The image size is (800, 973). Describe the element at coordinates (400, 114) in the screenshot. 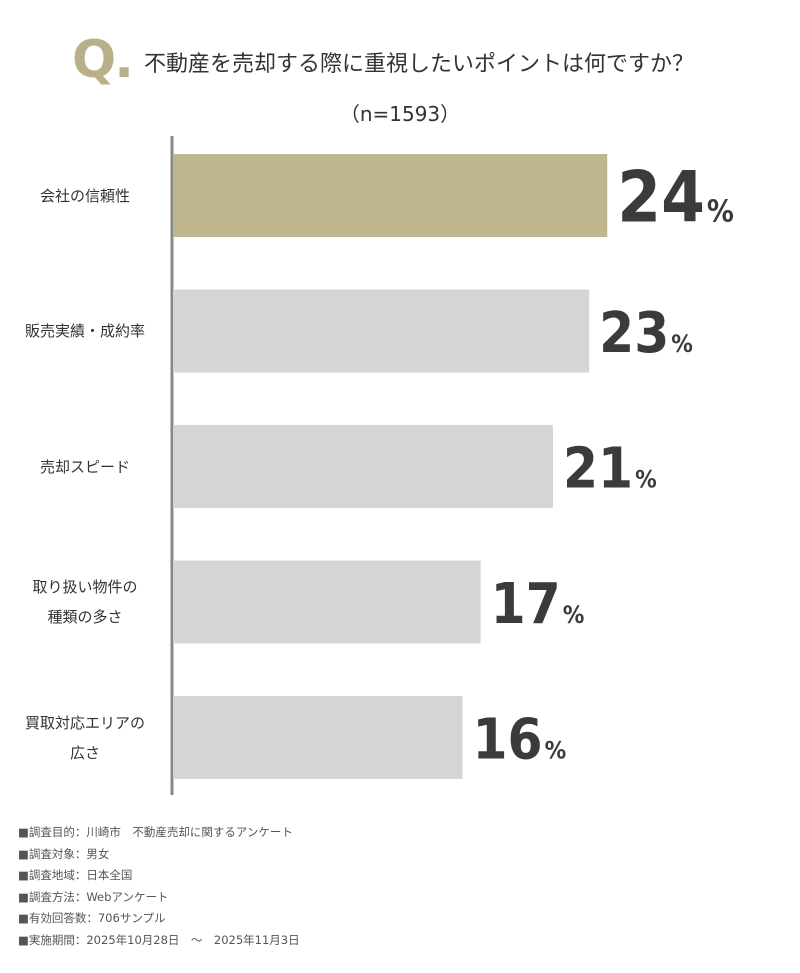

I see `sample-size: （n=1593）` at that location.